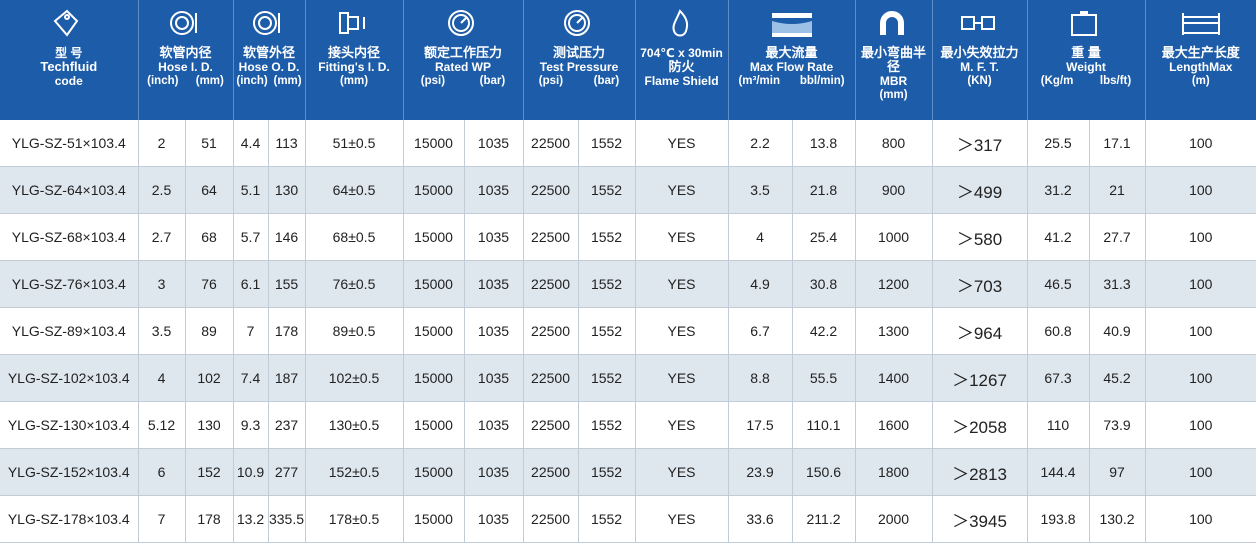 The height and width of the screenshot is (547, 1256). What do you see at coordinates (1086, 52) in the screenshot?
I see `header-line: 重 量` at bounding box center [1086, 52].